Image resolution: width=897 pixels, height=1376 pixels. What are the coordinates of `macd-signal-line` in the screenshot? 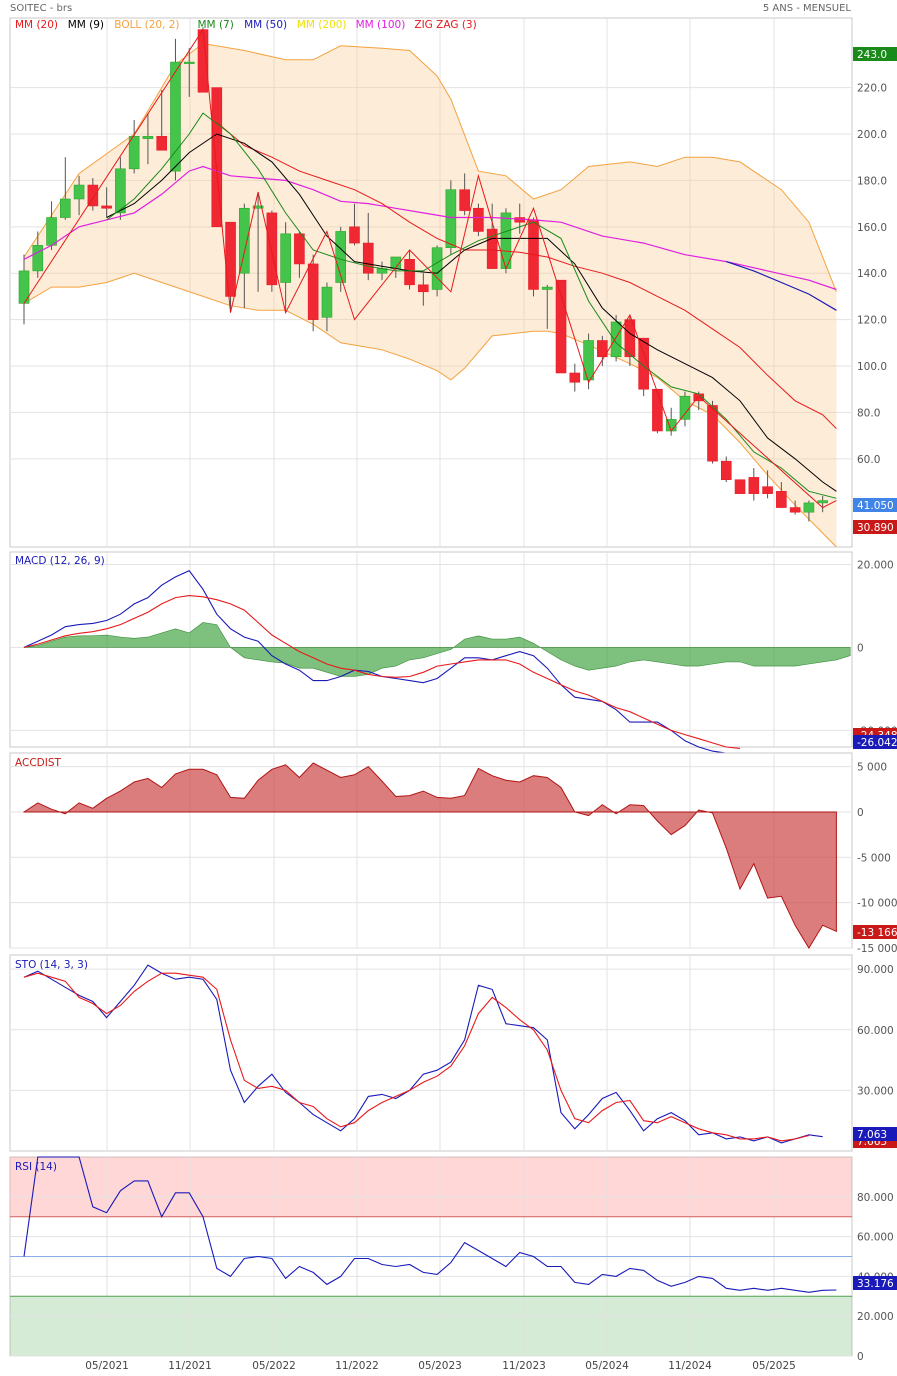 It's located at (382, 672).